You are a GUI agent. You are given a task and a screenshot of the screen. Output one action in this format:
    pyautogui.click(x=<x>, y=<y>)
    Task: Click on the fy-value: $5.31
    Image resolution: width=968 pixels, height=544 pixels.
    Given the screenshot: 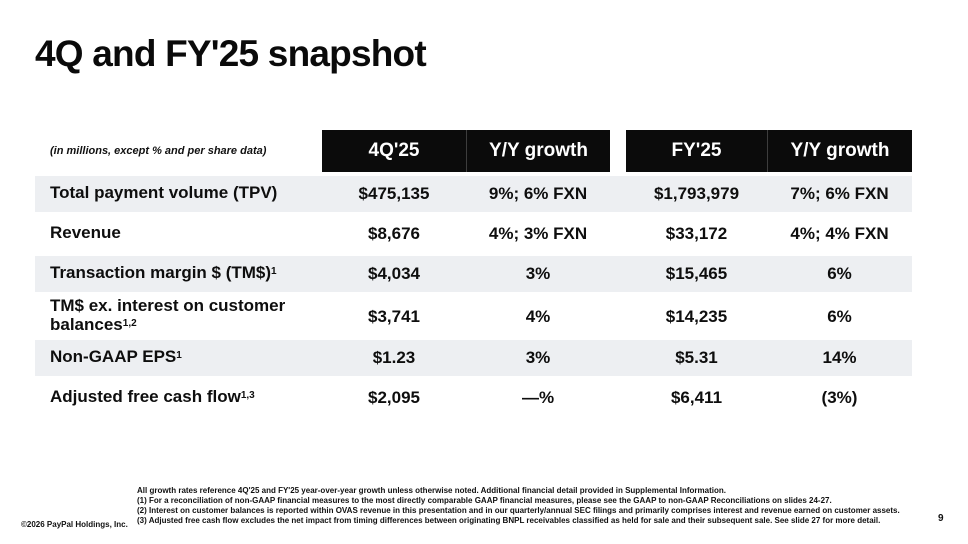 What is the action you would take?
    pyautogui.click(x=696, y=357)
    